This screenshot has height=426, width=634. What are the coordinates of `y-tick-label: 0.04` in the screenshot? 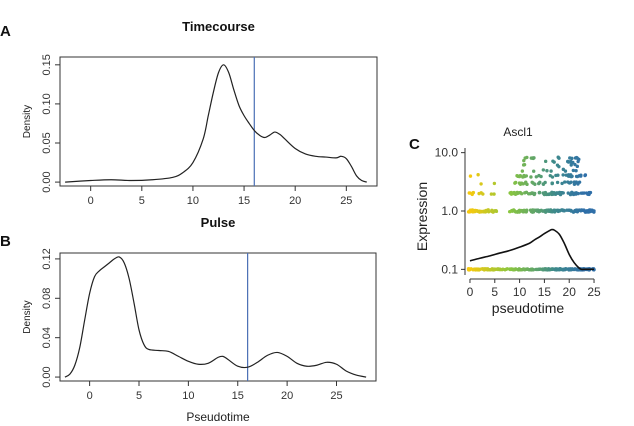 It's located at (47, 337).